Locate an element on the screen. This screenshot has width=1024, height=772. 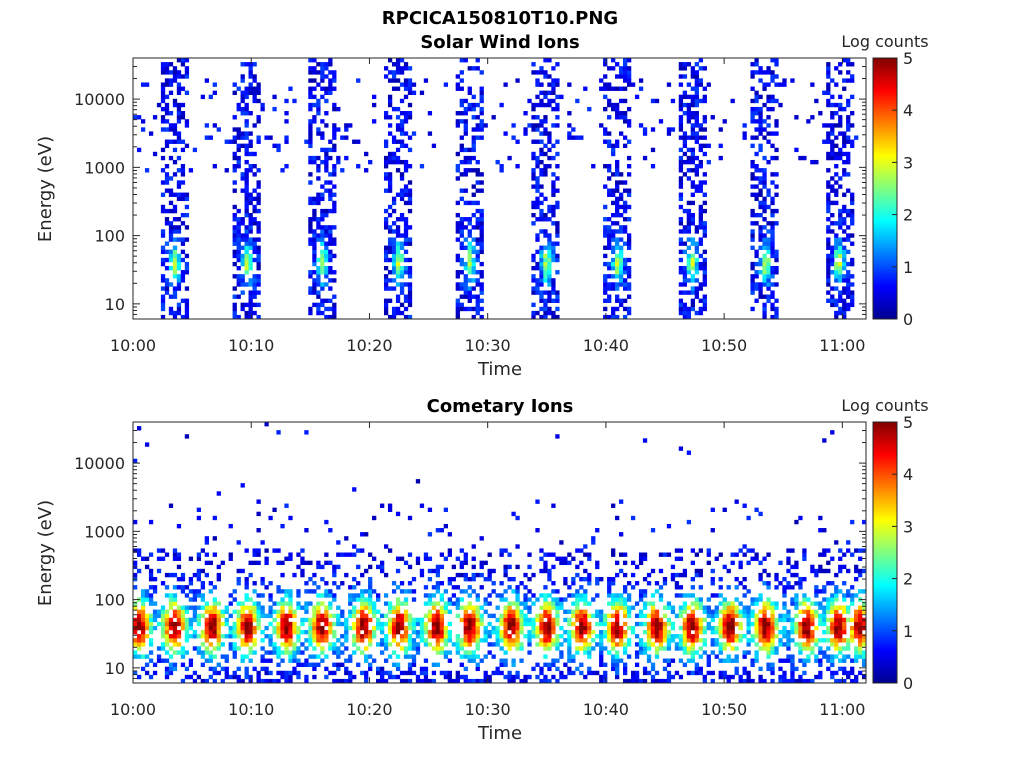
solar-wind-x-tick-label: 10:50 is located at coordinates (724, 345).